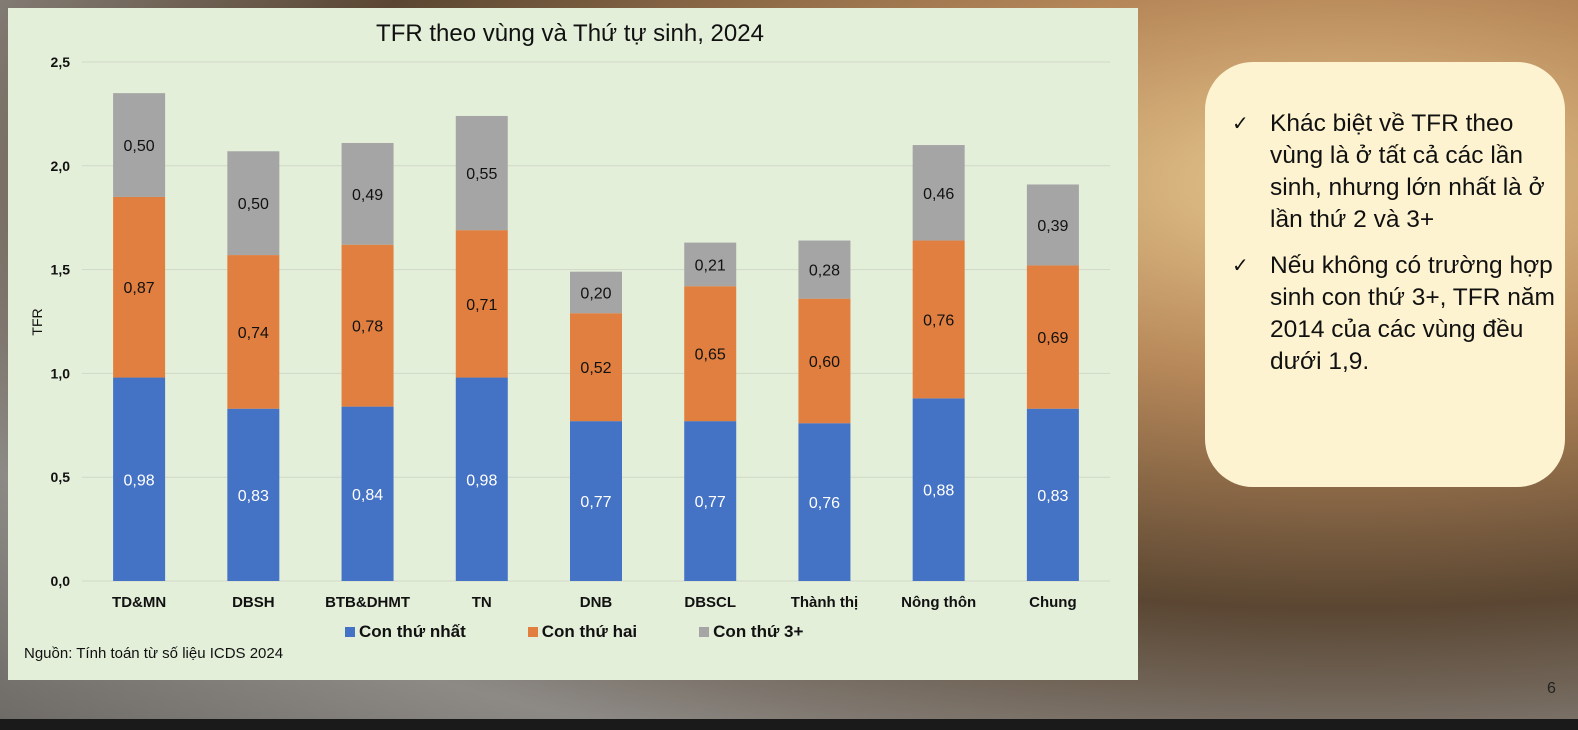 The width and height of the screenshot is (1578, 730). Describe the element at coordinates (61, 477) in the screenshot. I see `y-tick-label: 0,5` at that location.